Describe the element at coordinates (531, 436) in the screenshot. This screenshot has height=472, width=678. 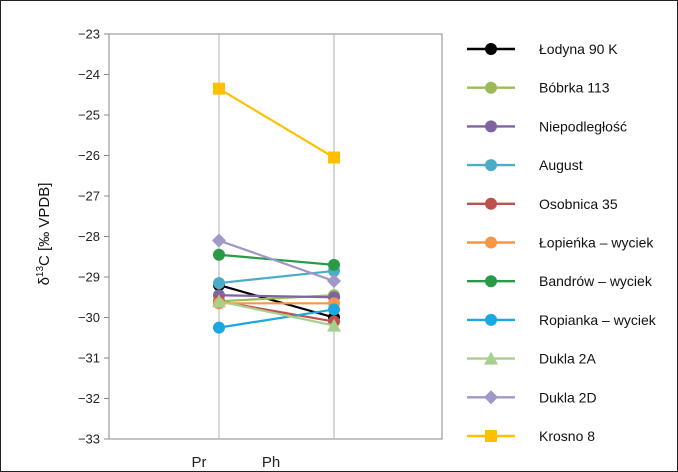
I see `legend-item: Krosno 8` at that location.